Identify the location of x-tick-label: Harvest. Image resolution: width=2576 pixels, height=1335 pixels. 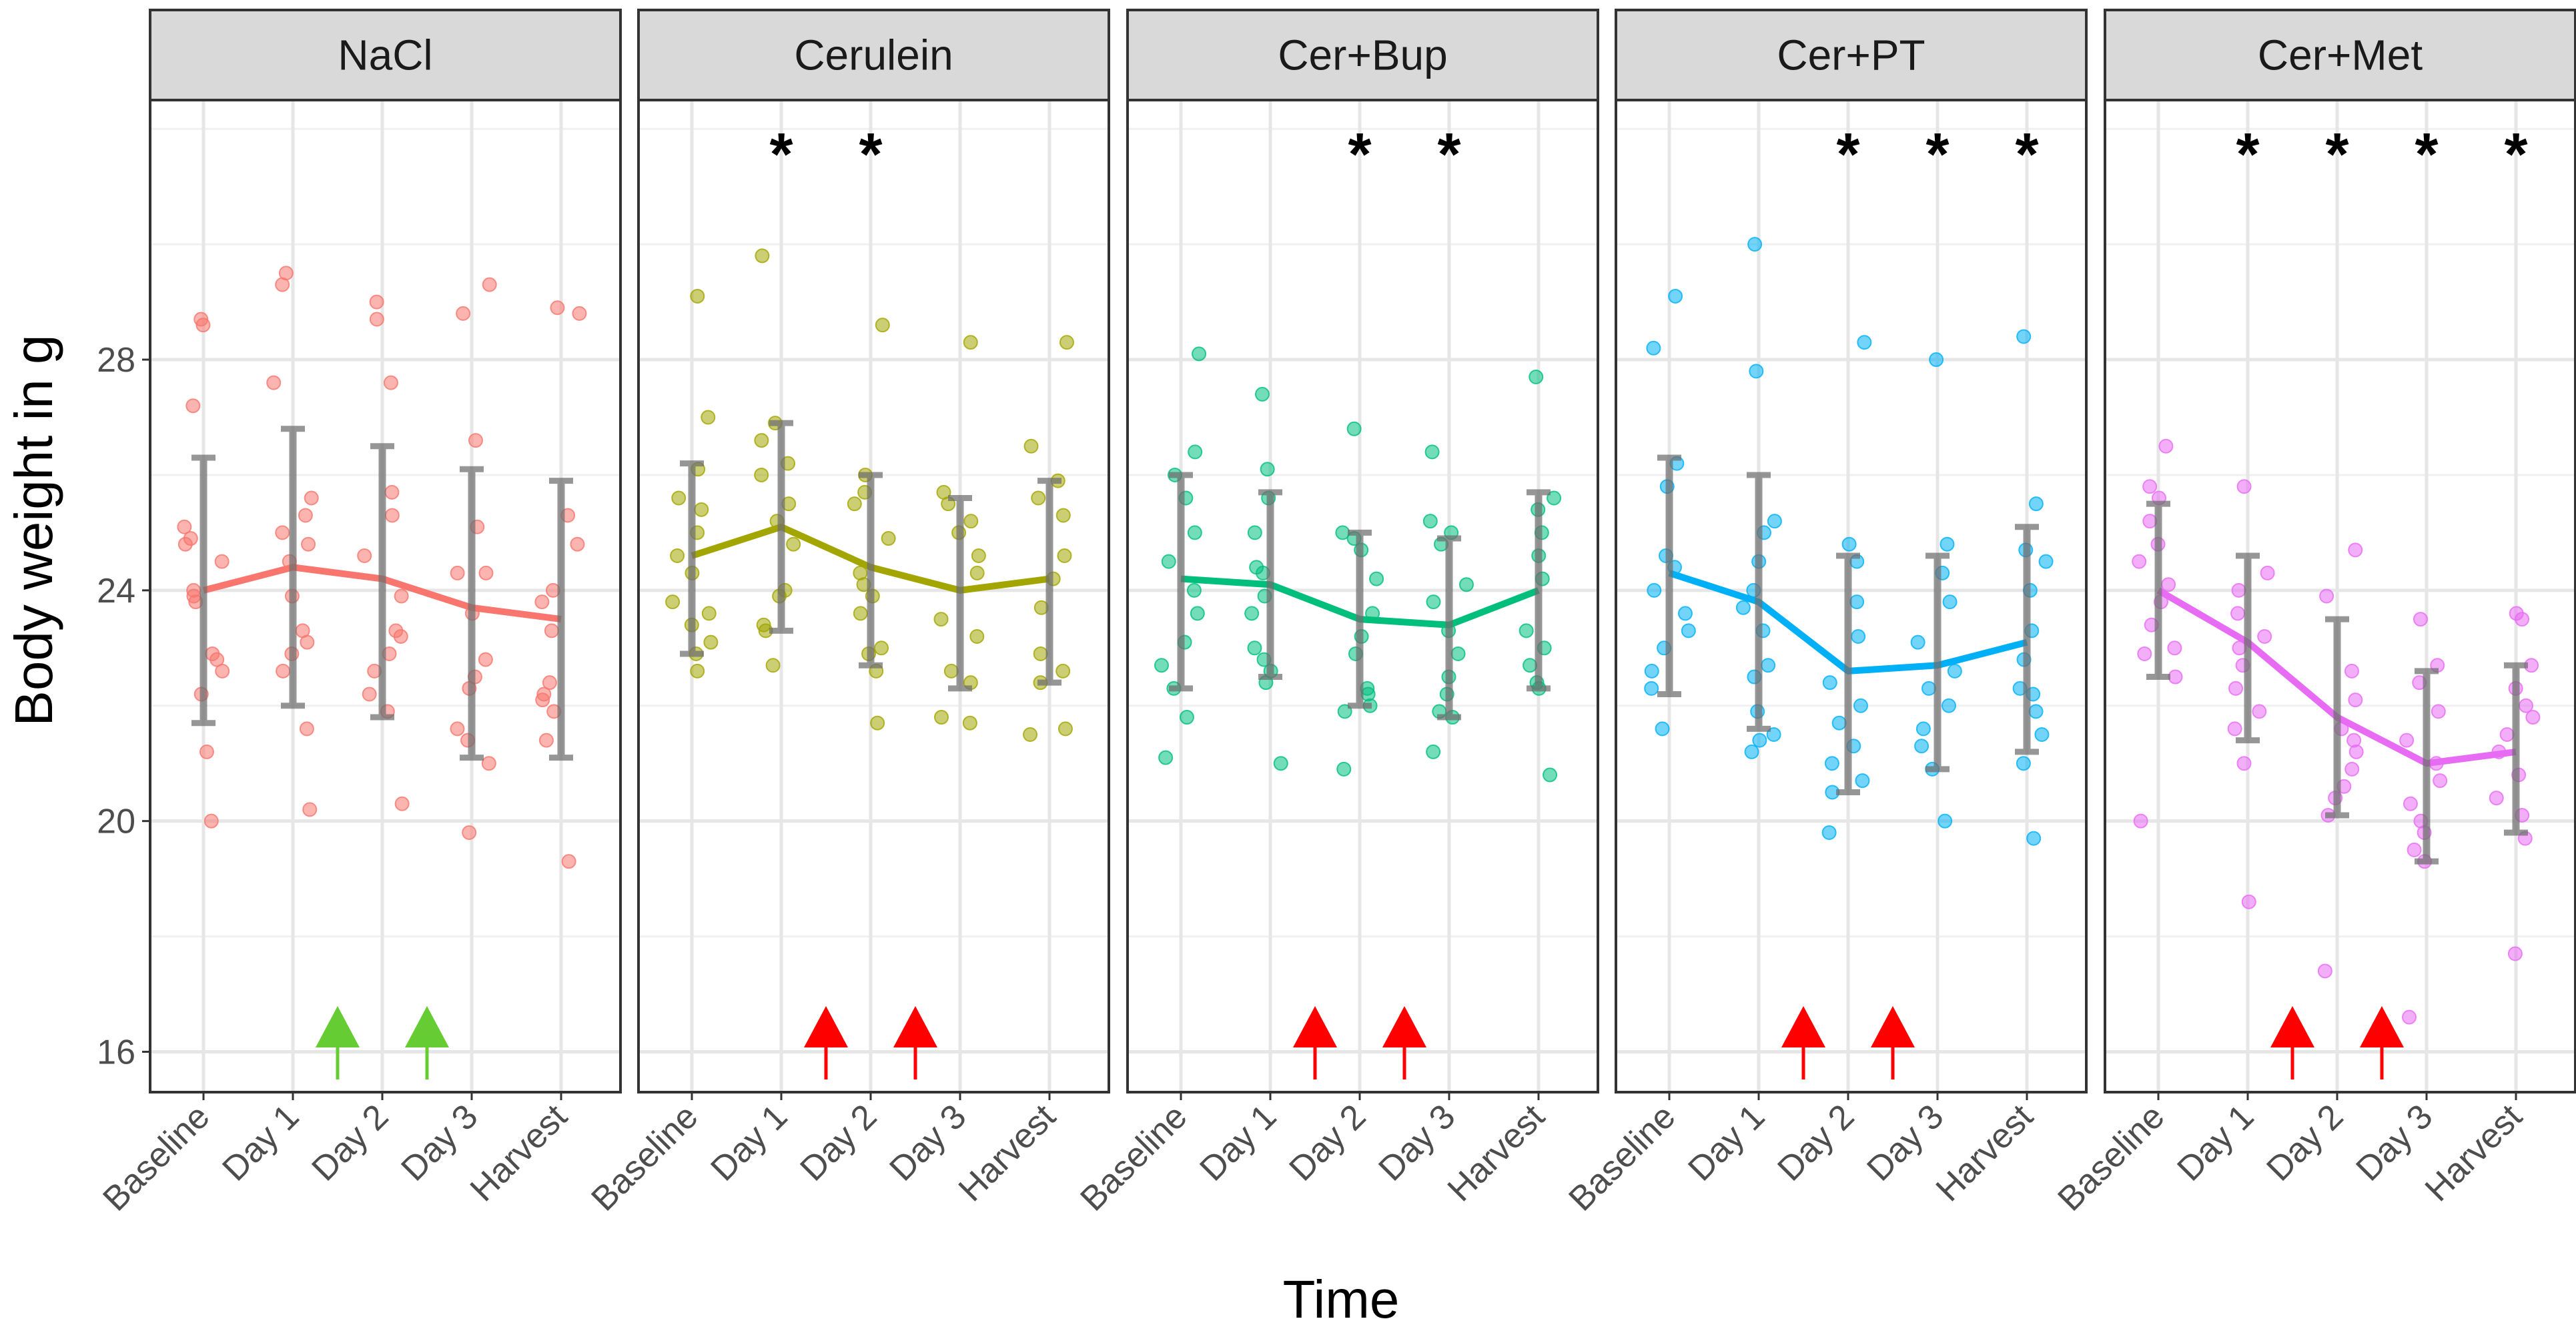
(1985, 1153).